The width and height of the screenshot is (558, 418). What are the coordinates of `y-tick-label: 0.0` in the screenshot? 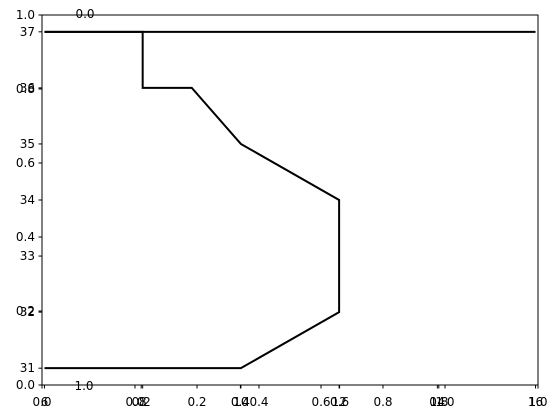 It's located at (25, 385).